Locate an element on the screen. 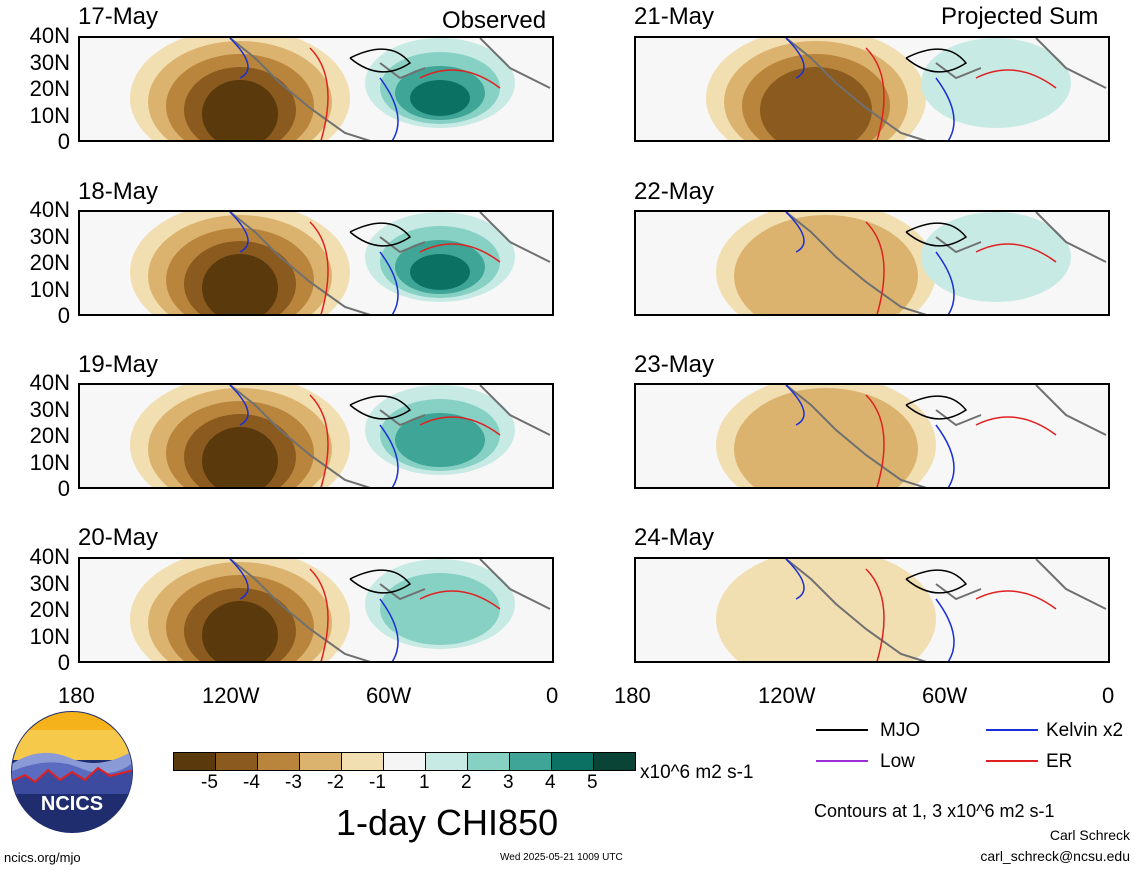  lon-label: 180 is located at coordinates (632, 695).